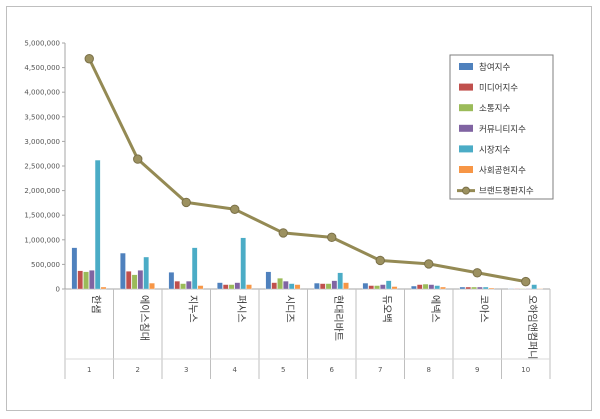 The image size is (600, 419). Describe the element at coordinates (42, 93) in the screenshot. I see `y-tick-label: 4,000,000` at that location.